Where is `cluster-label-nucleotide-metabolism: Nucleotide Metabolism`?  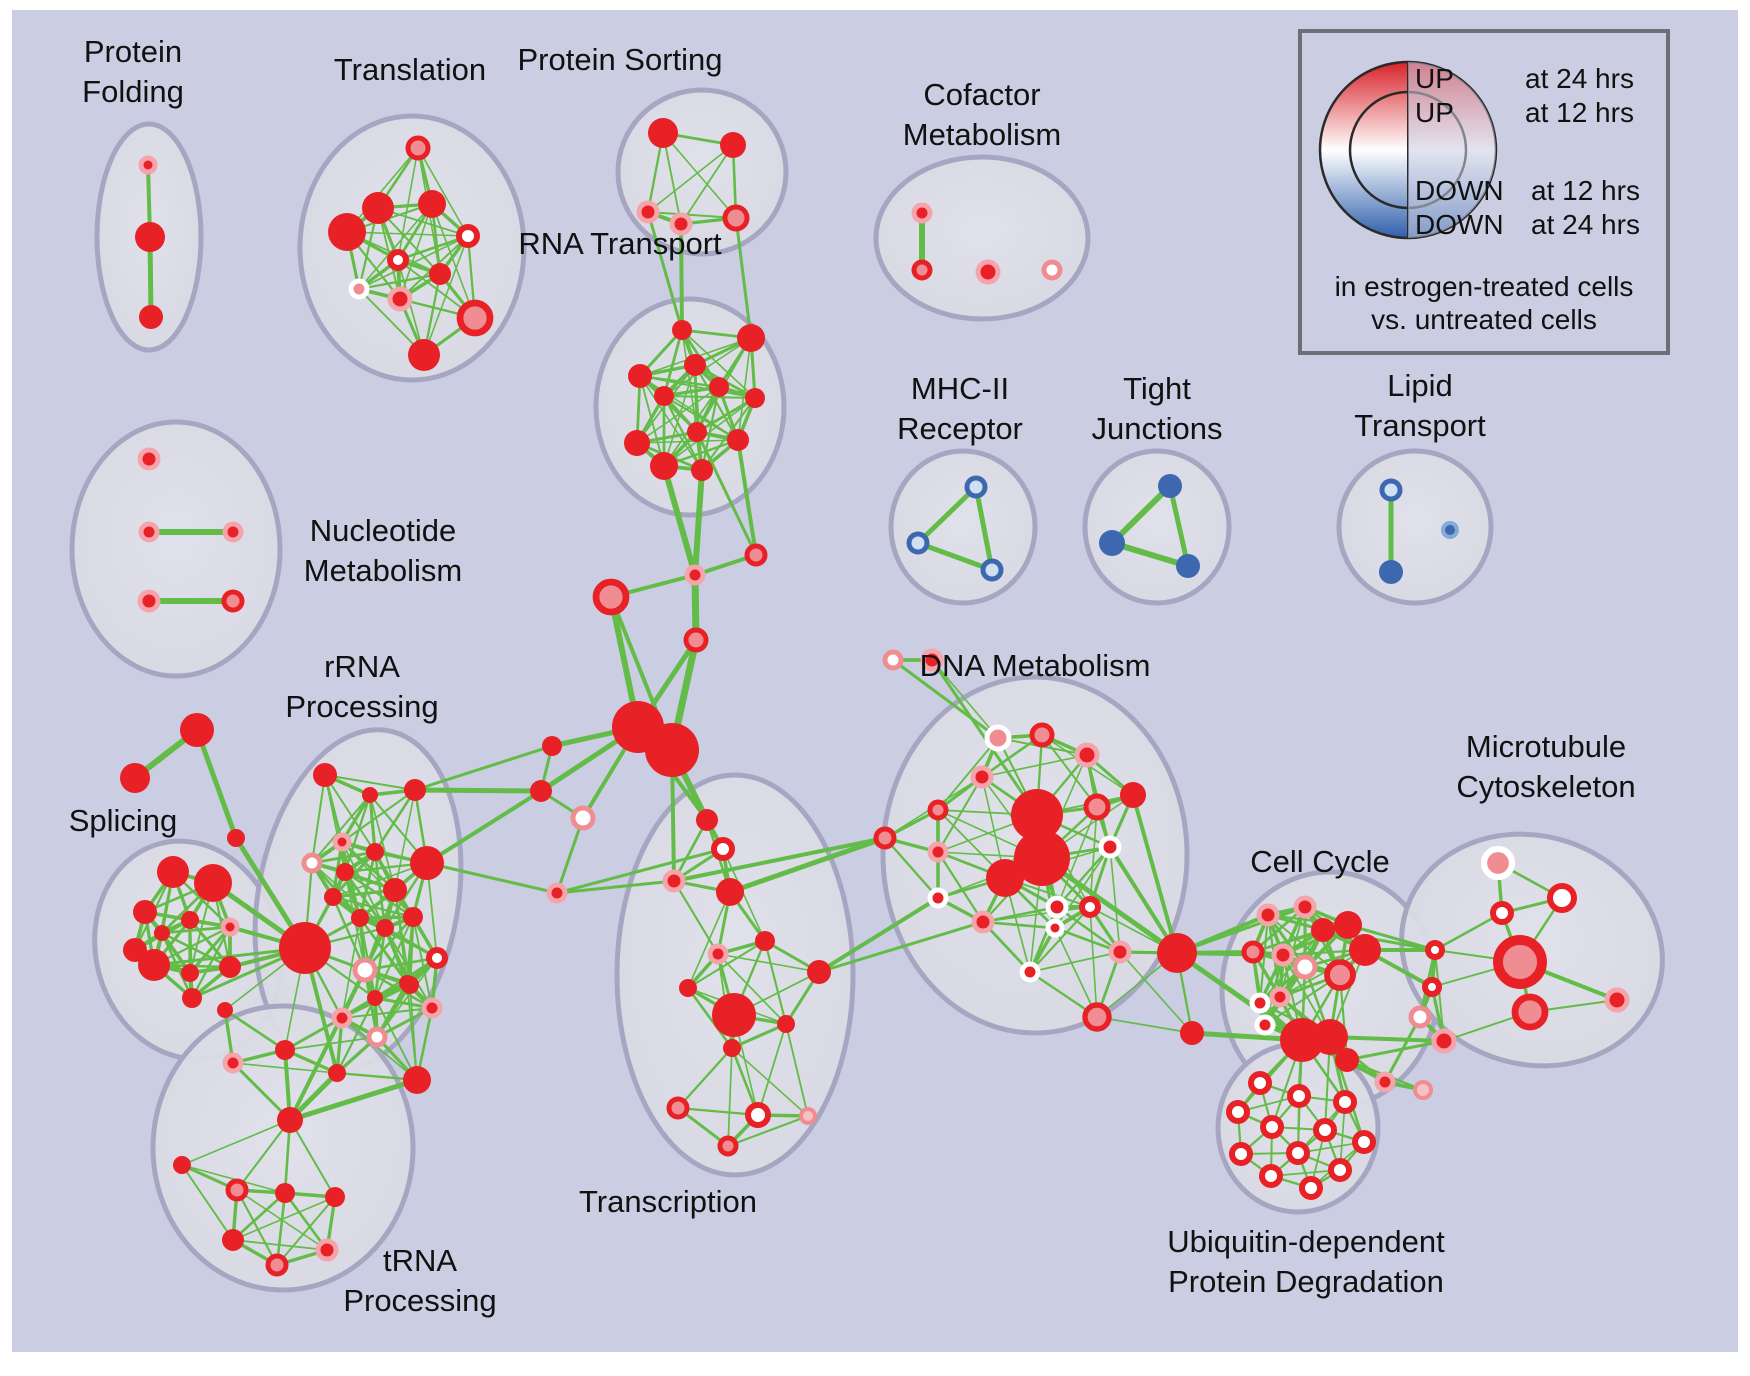
cluster-label-nucleotide-metabolism: Nucleotide Metabolism is located at coordinates (383, 550).